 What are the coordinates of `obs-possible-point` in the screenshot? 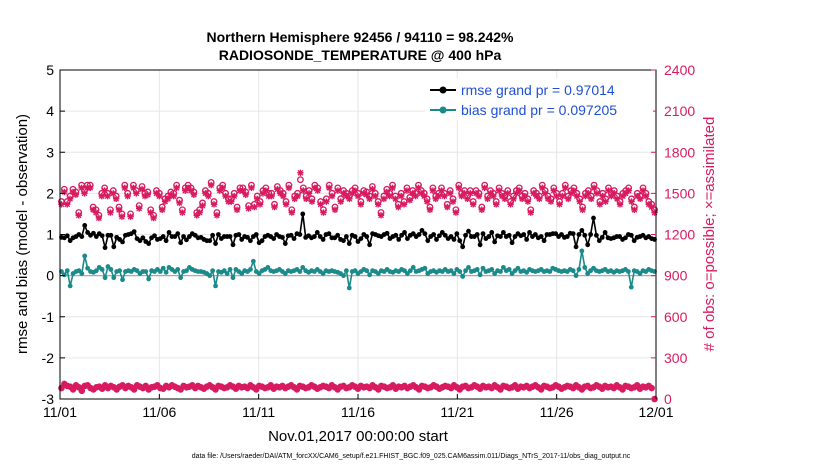 It's located at (300, 180).